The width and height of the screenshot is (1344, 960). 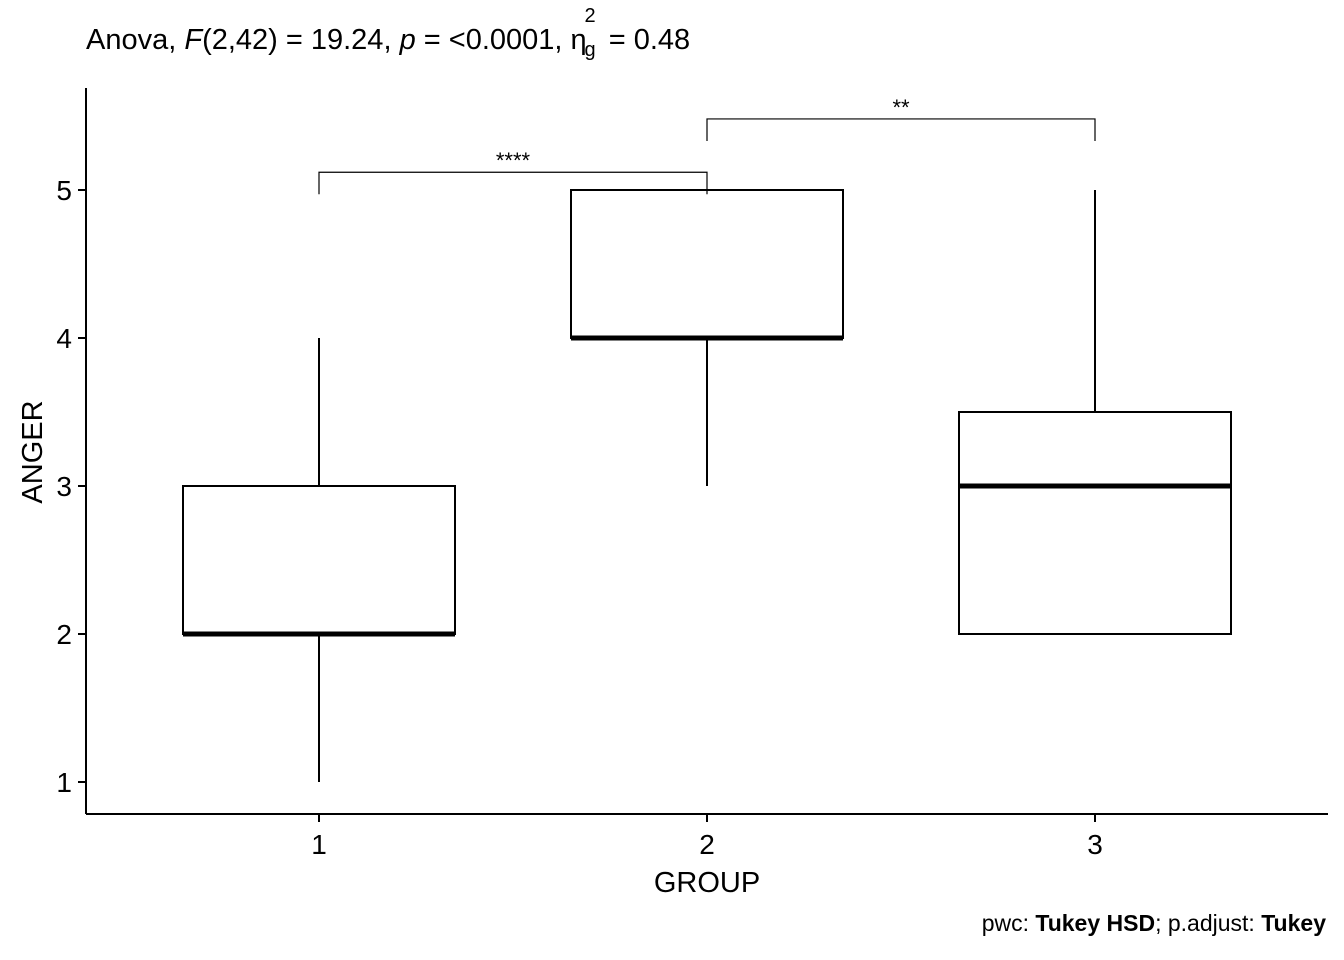 What do you see at coordinates (1095, 844) in the screenshot?
I see `x-tick-label: 3` at bounding box center [1095, 844].